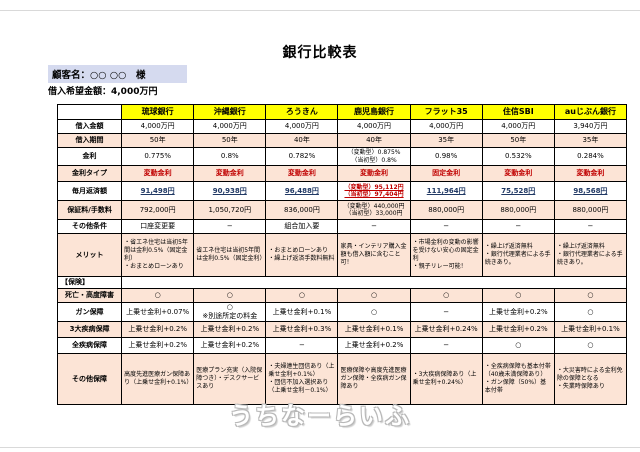 The width and height of the screenshot is (640, 452). Describe the element at coordinates (320, 447) in the screenshot. I see `page-edge-bottom` at that location.